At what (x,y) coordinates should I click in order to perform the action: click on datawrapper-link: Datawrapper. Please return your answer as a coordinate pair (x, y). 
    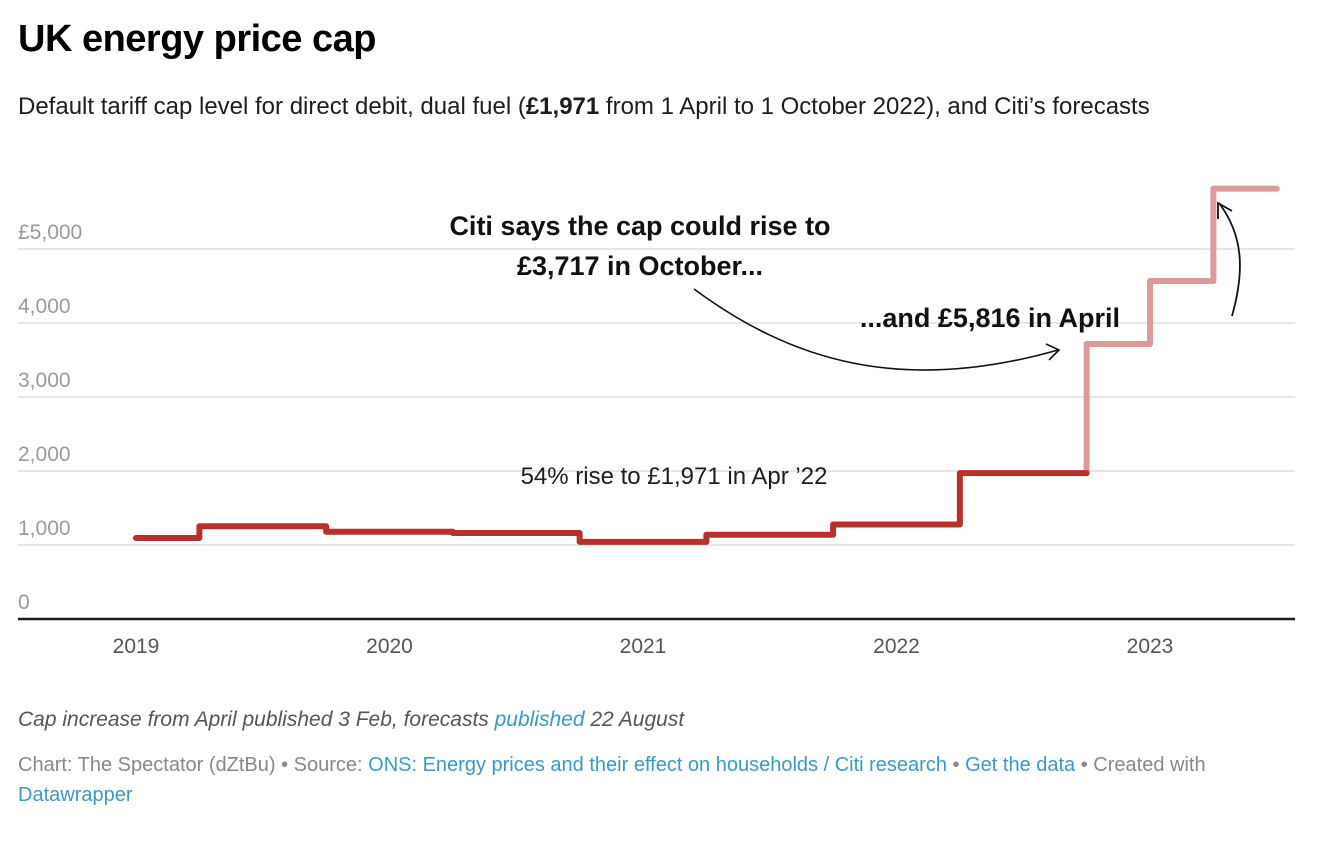
    Looking at the image, I should click on (75, 795).